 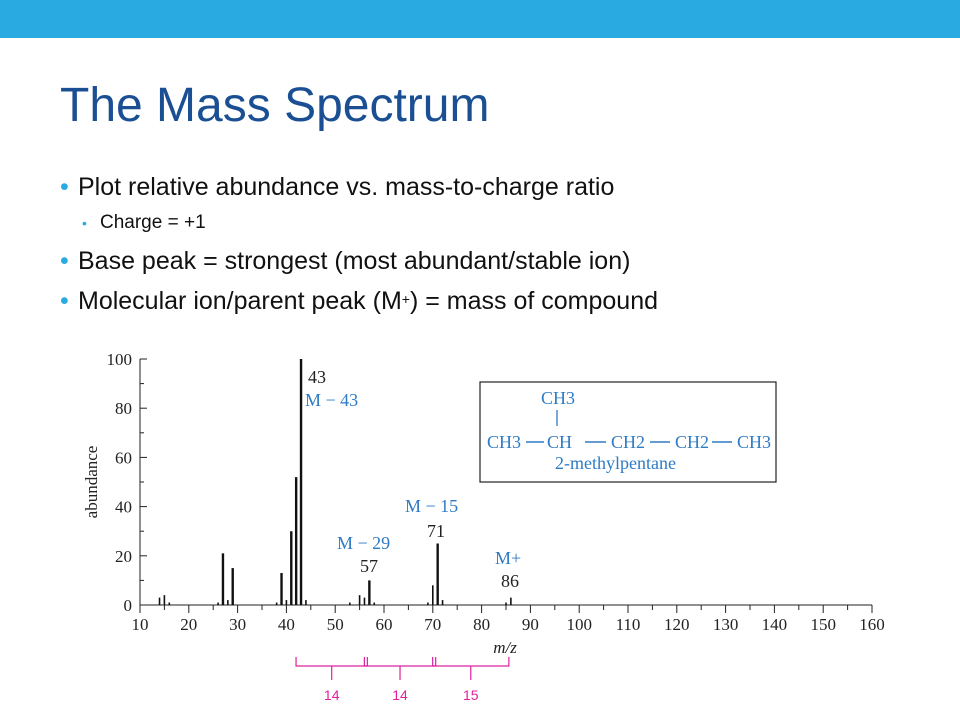 I want to click on x-tick-label: 40, so click(x=286, y=624).